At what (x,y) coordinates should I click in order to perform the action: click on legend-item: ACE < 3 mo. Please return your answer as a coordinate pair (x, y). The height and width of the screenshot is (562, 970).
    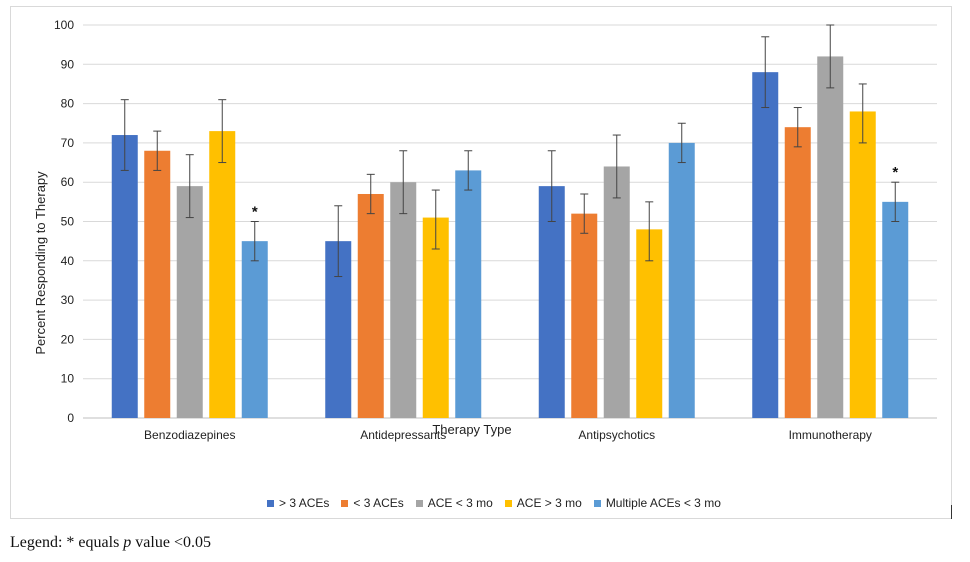
    Looking at the image, I should click on (454, 503).